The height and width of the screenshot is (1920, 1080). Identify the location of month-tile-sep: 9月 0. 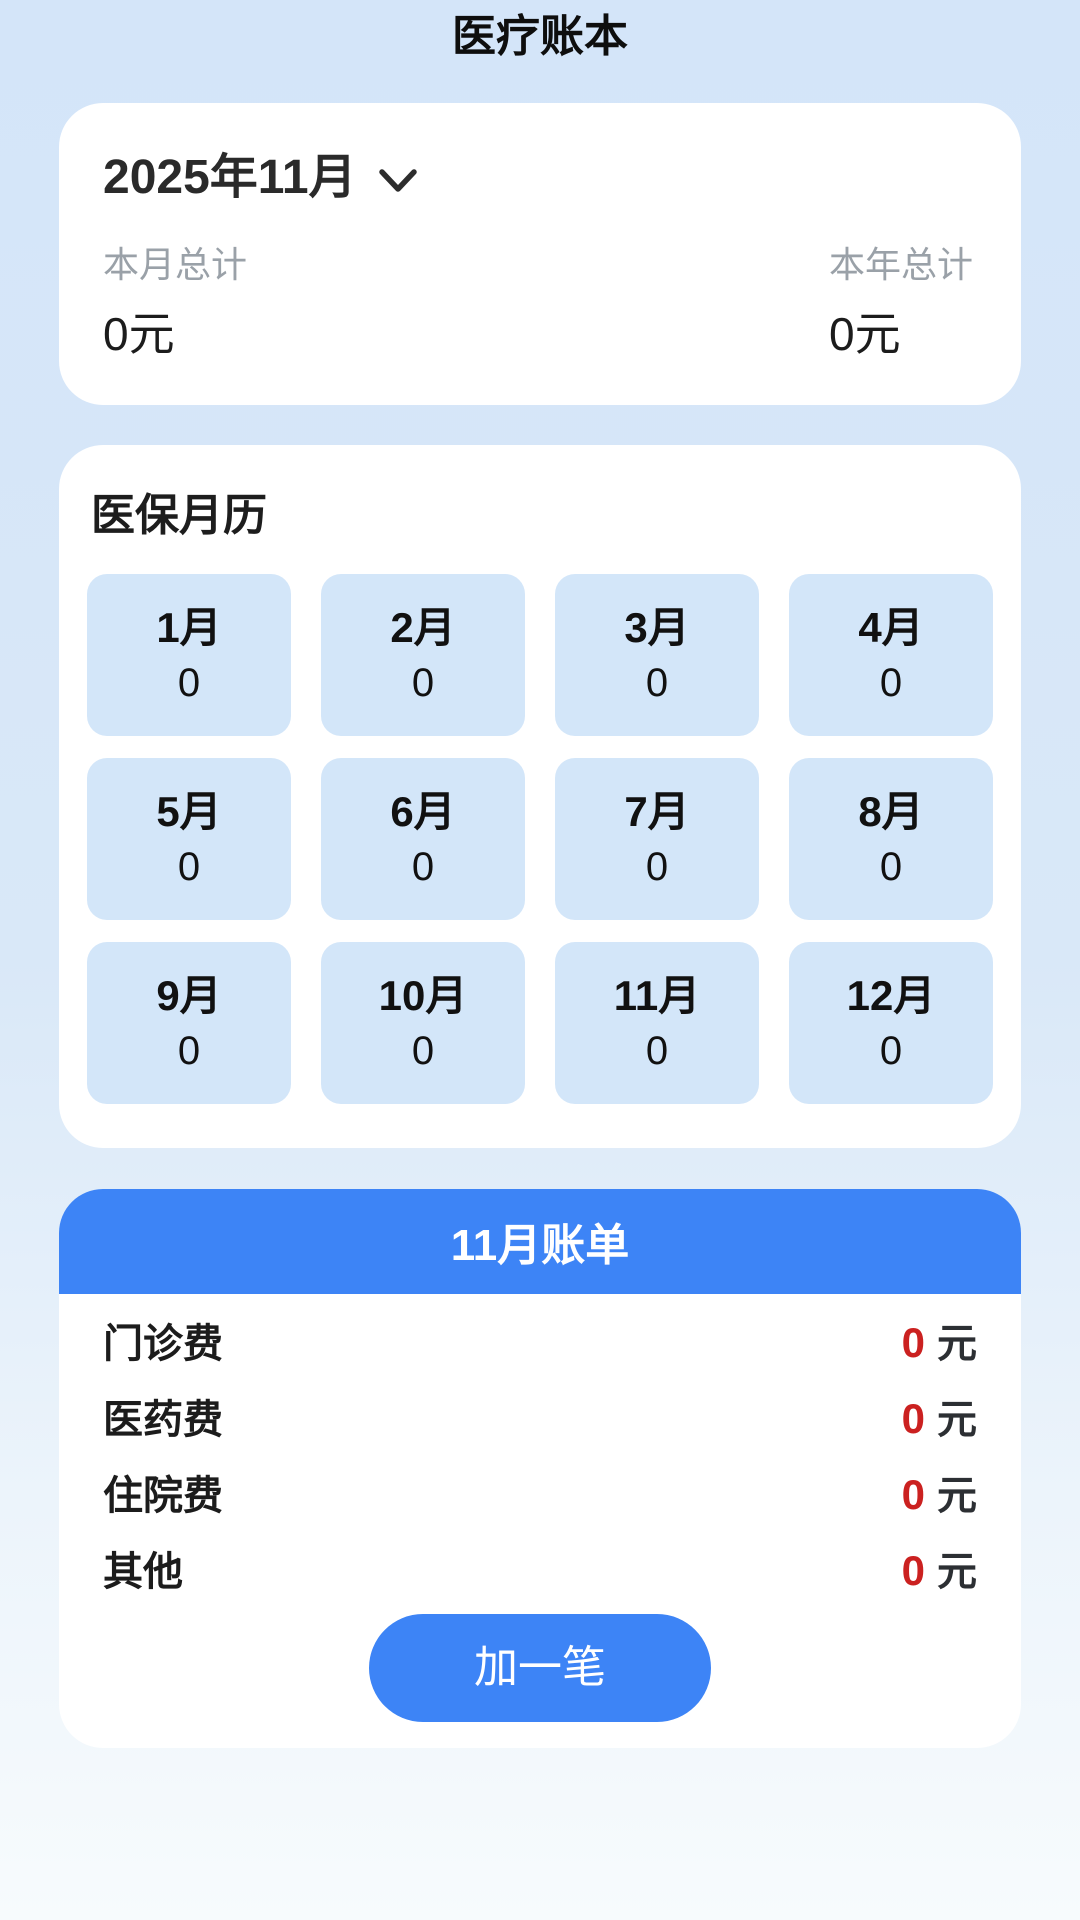
(189, 1022).